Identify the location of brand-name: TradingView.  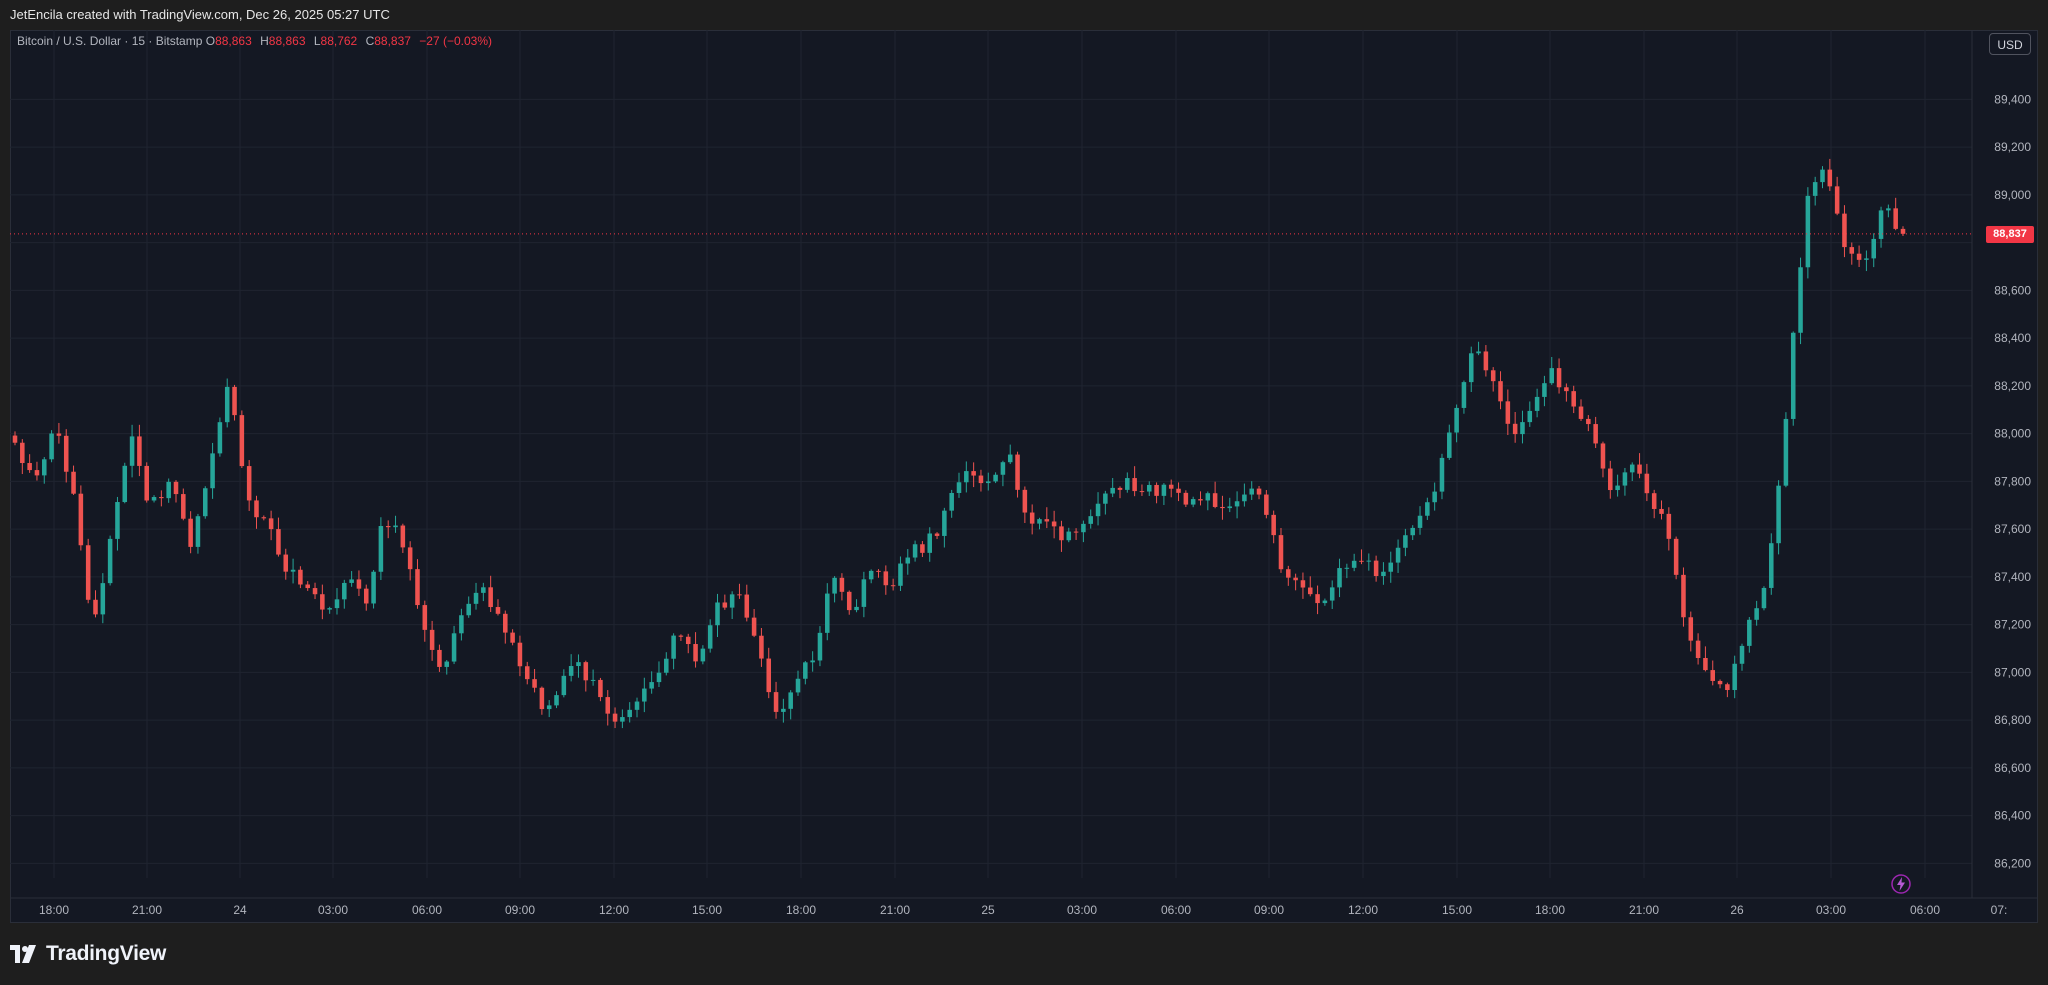
(106, 953).